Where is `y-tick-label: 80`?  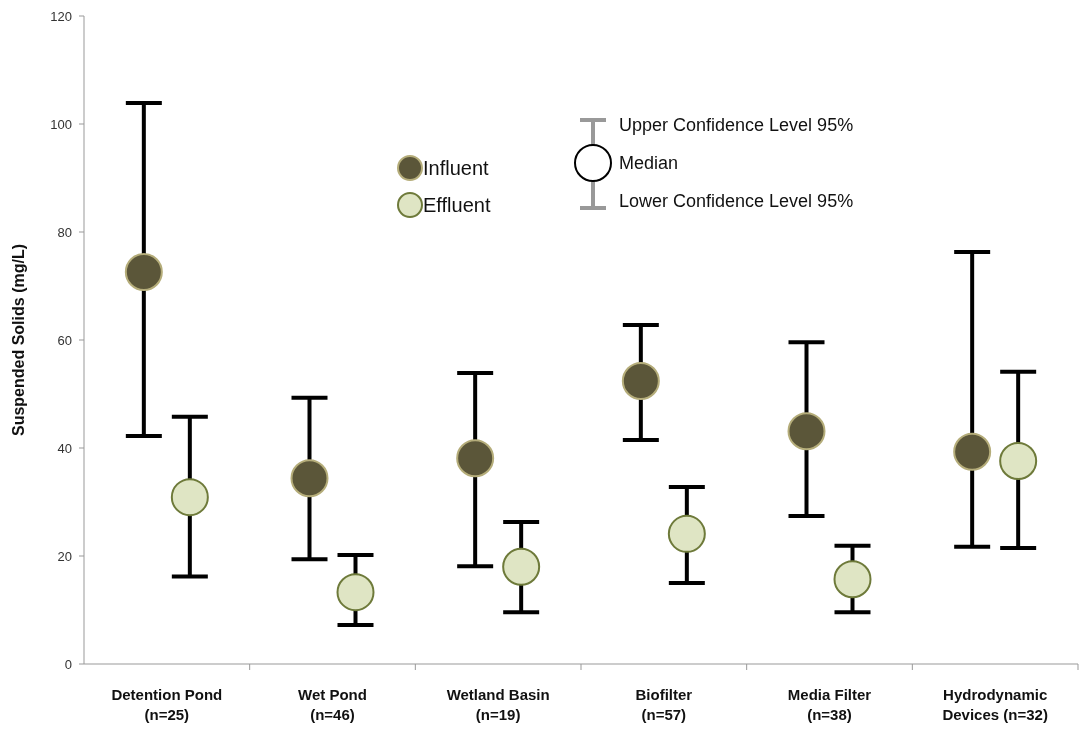
y-tick-label: 80 is located at coordinates (64, 232).